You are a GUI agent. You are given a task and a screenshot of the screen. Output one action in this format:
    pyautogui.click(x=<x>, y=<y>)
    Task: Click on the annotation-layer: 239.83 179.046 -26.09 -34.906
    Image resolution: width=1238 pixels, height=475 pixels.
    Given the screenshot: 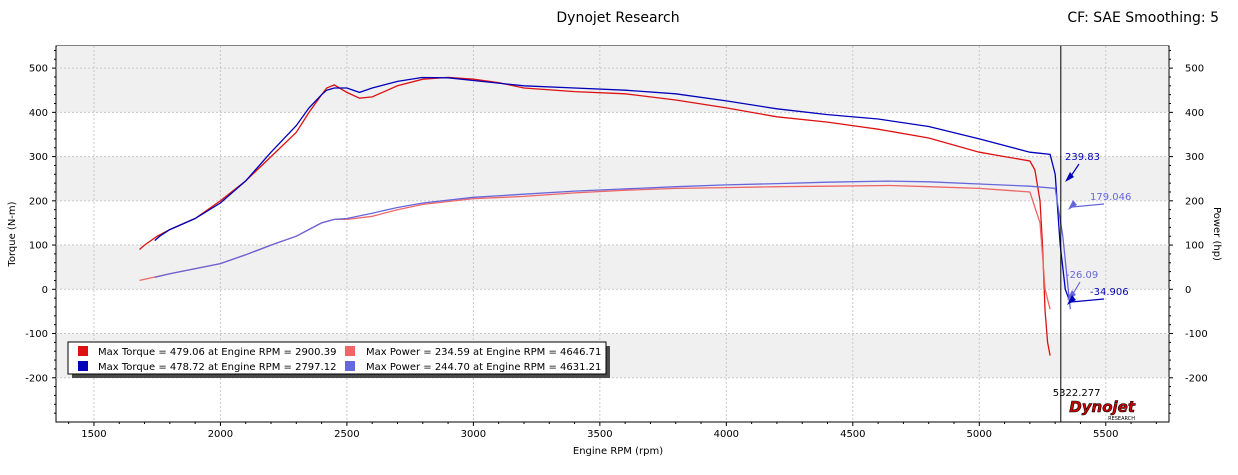 What is the action you would take?
    pyautogui.click(x=1098, y=228)
    